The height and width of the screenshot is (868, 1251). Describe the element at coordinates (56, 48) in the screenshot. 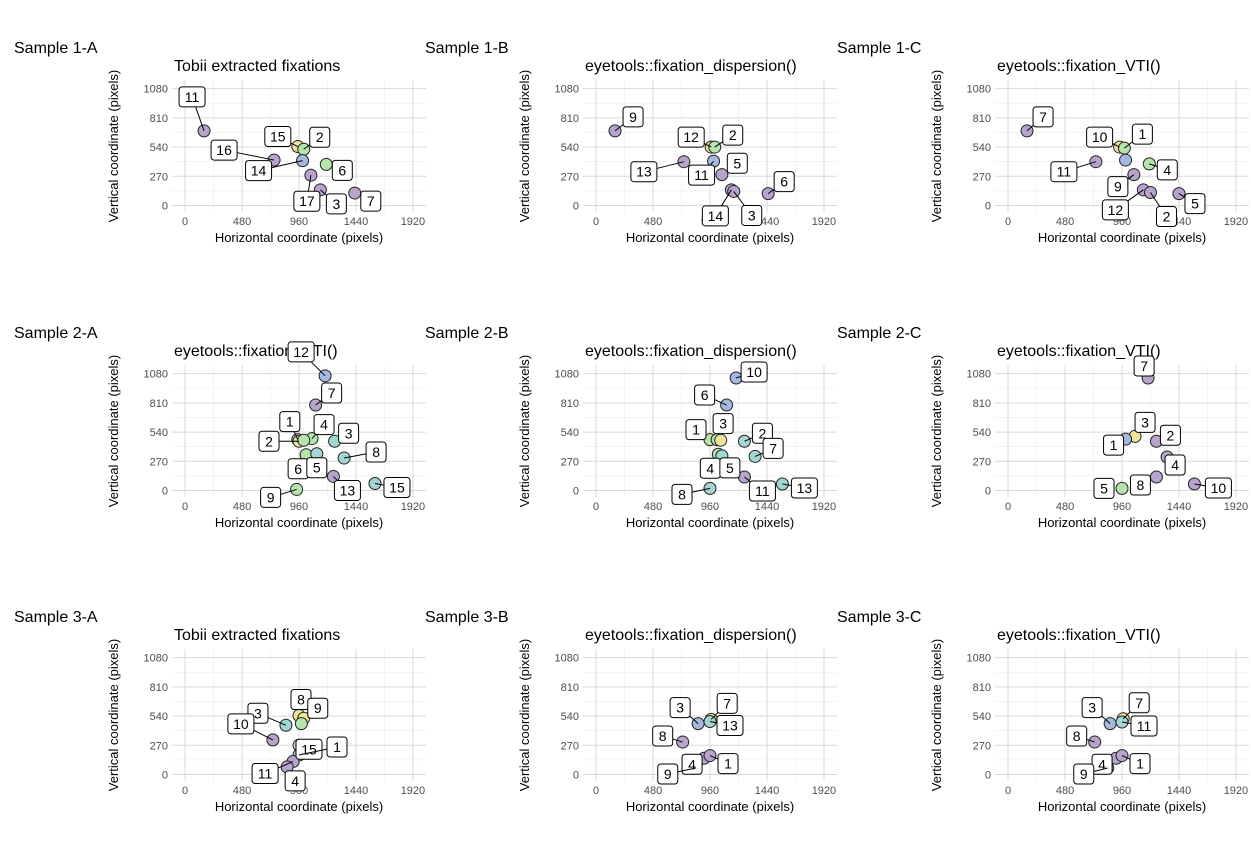

I see `panel-tag: Sample 1-A` at that location.